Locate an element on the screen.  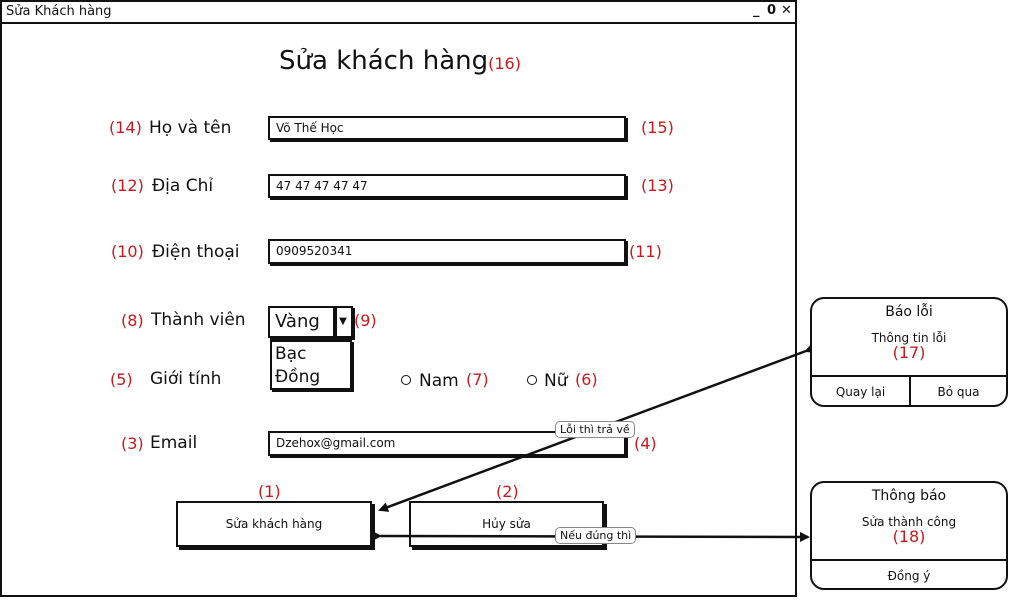
page-title-number: (16) is located at coordinates (504, 63).